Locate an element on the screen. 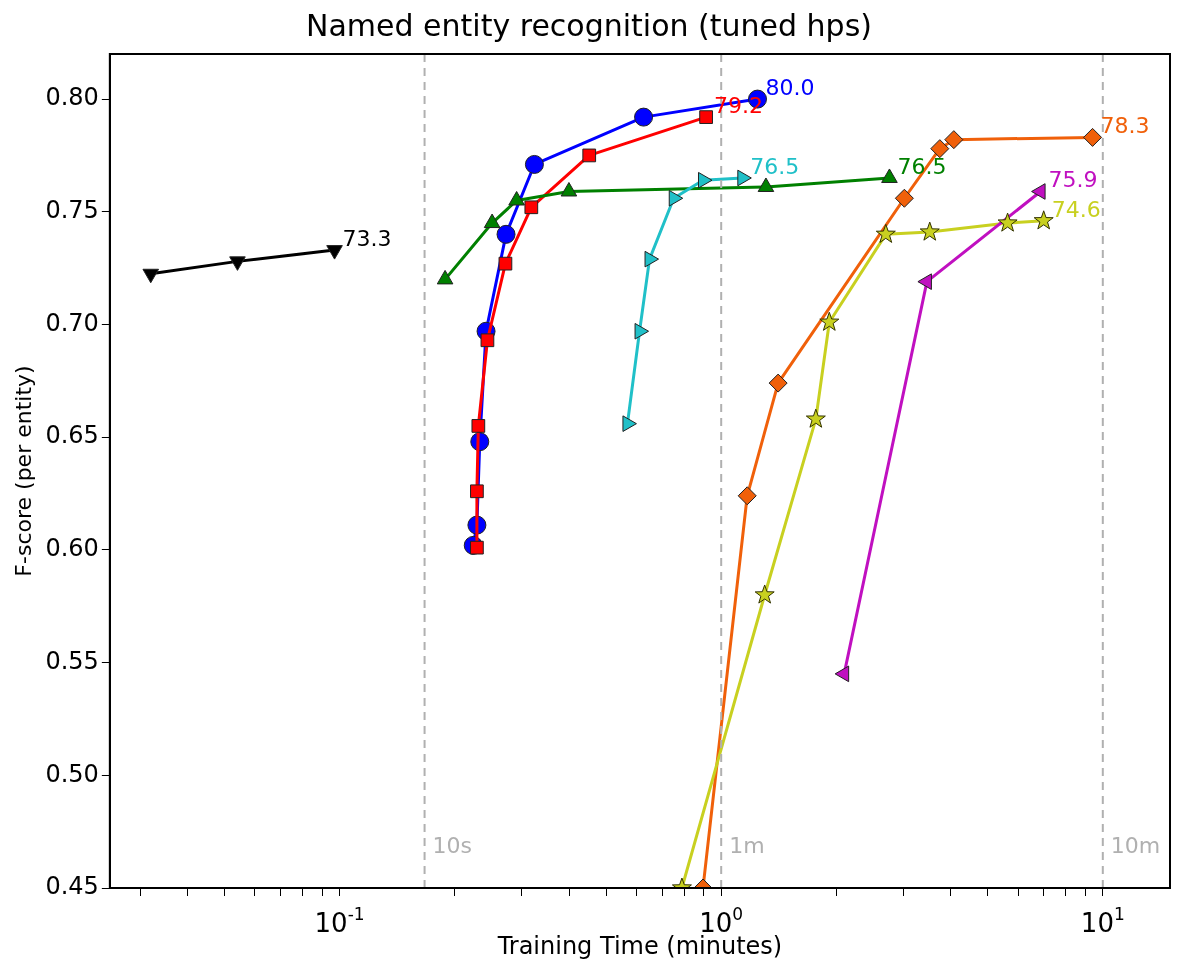 Image resolution: width=1185 pixels, height=970 pixels. annotation: 78.3 is located at coordinates (1125, 126).